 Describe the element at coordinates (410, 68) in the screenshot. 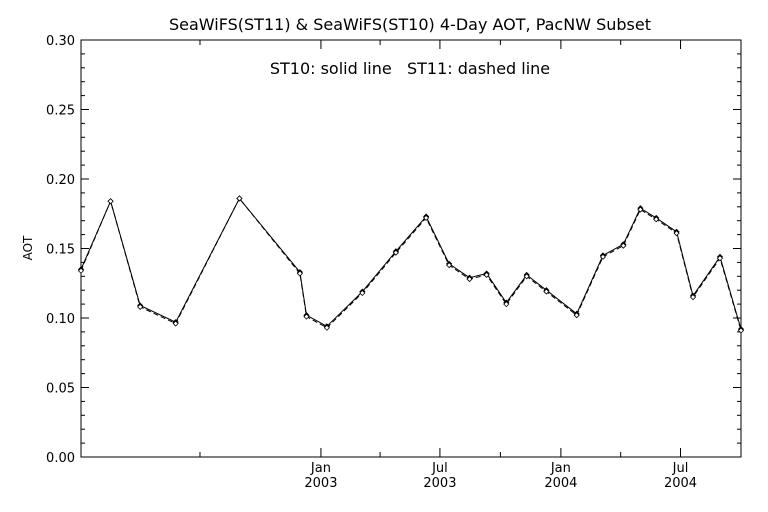

I see `series-style-annotation: ST10: solid line ST11: dashed line` at that location.